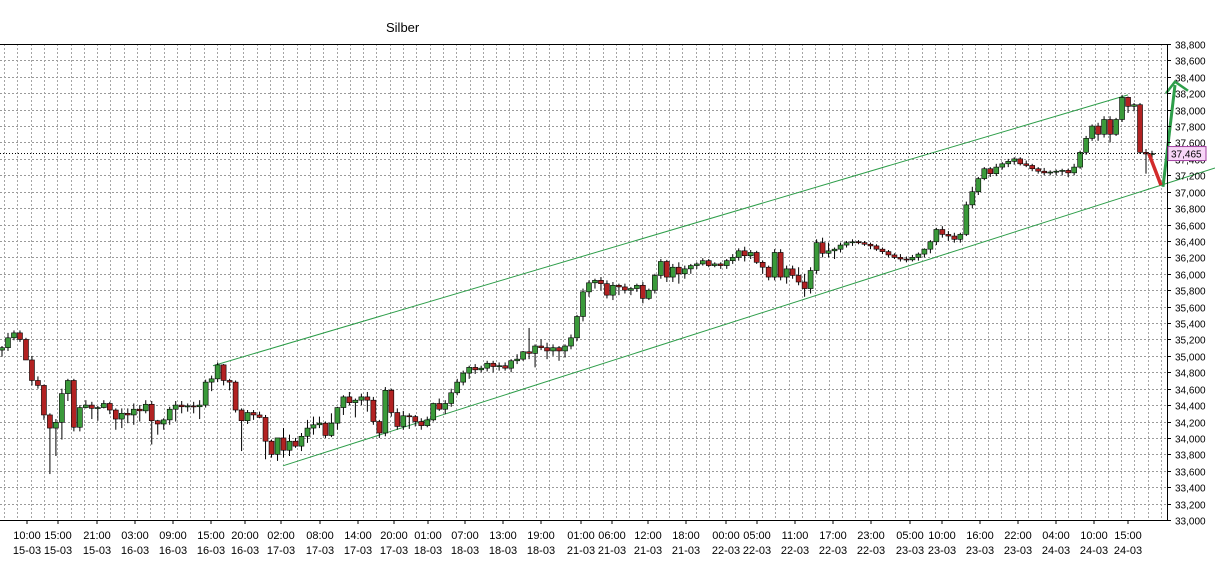 The width and height of the screenshot is (1215, 569). I want to click on y-tick-label: 37,600, so click(1190, 144).